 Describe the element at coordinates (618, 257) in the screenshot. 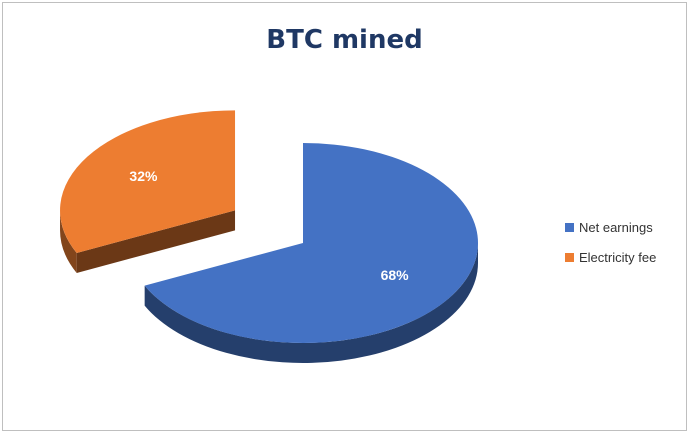

I see `legend-label-electricity-fee: Electricity fee` at that location.